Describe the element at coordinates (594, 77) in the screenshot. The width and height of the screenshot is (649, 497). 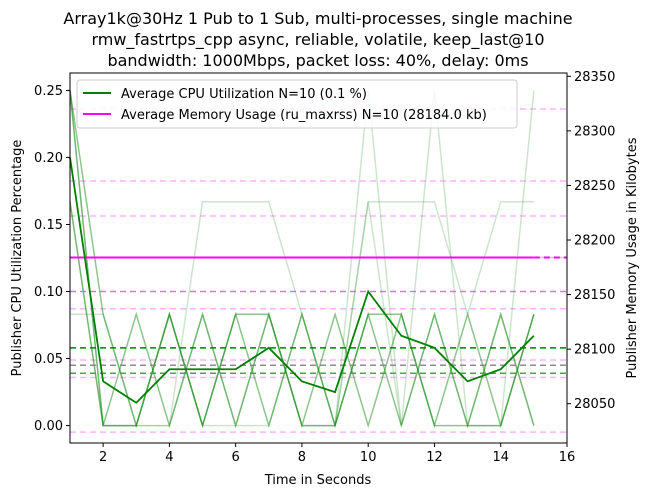
I see `y-right-tick-label: 28350` at that location.